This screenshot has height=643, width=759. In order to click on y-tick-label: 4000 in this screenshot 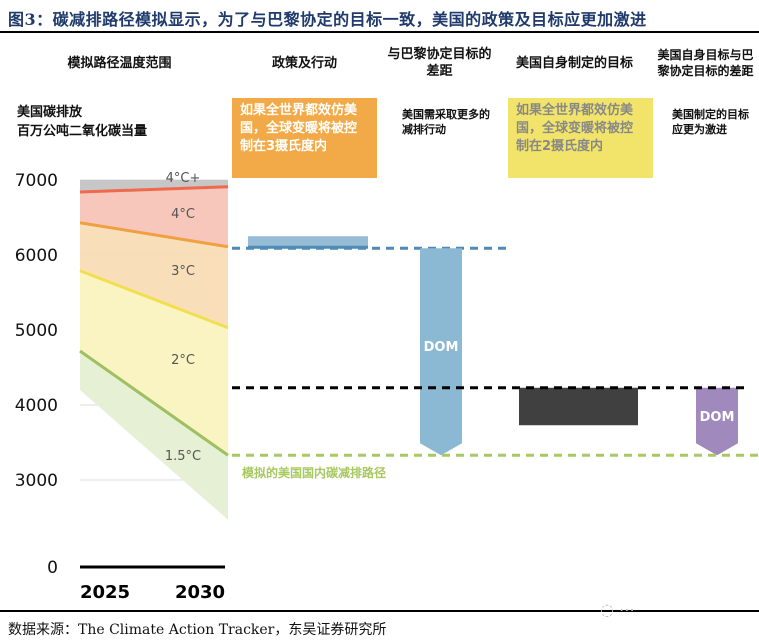, I will do `click(36, 406)`.